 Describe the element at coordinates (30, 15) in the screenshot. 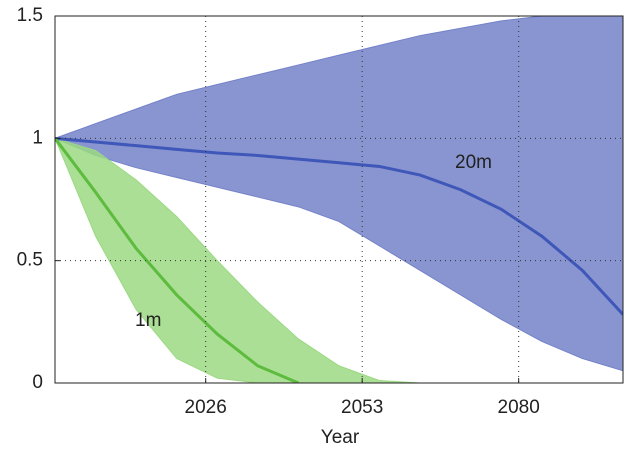

I see `y-tick-label: 1.5` at that location.